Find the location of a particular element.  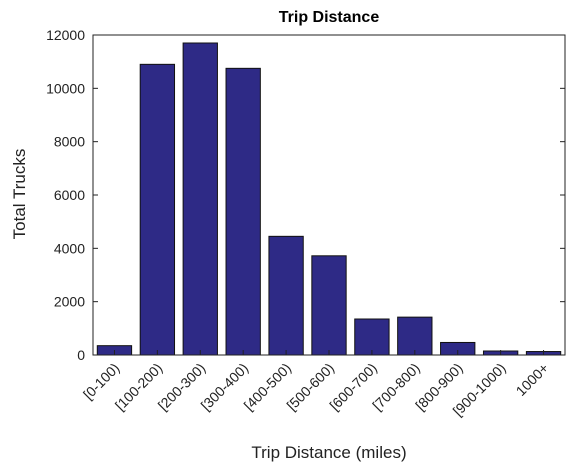

y-tick-label: 2000 is located at coordinates (69, 302).